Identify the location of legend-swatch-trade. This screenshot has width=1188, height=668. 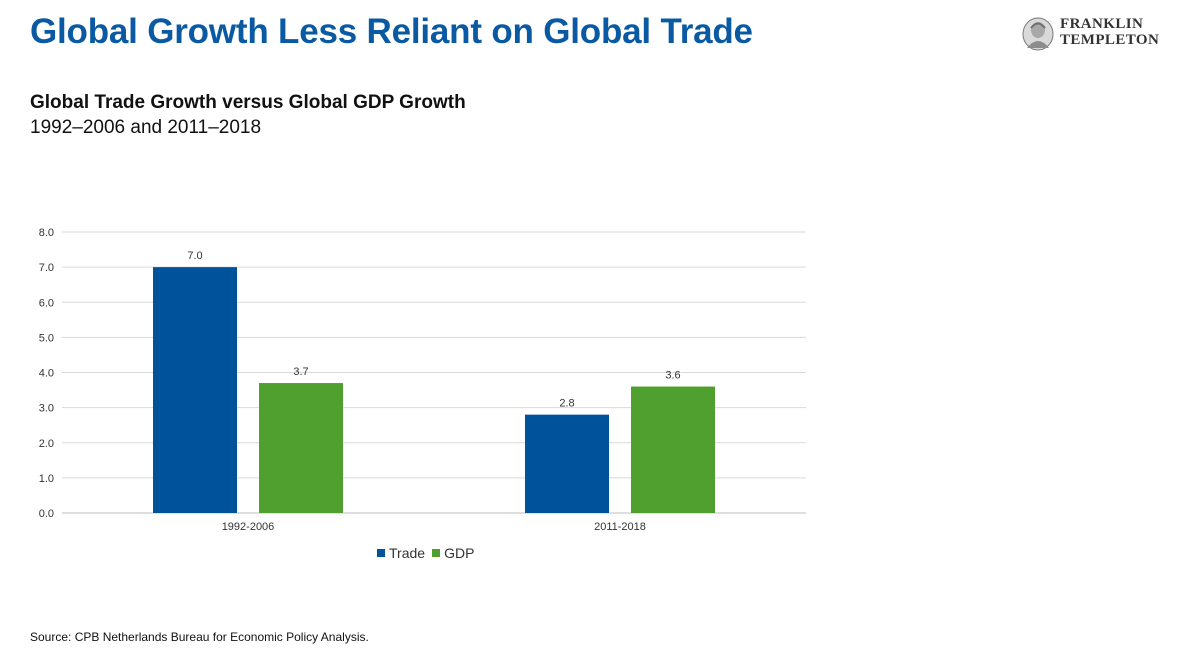
(381, 553).